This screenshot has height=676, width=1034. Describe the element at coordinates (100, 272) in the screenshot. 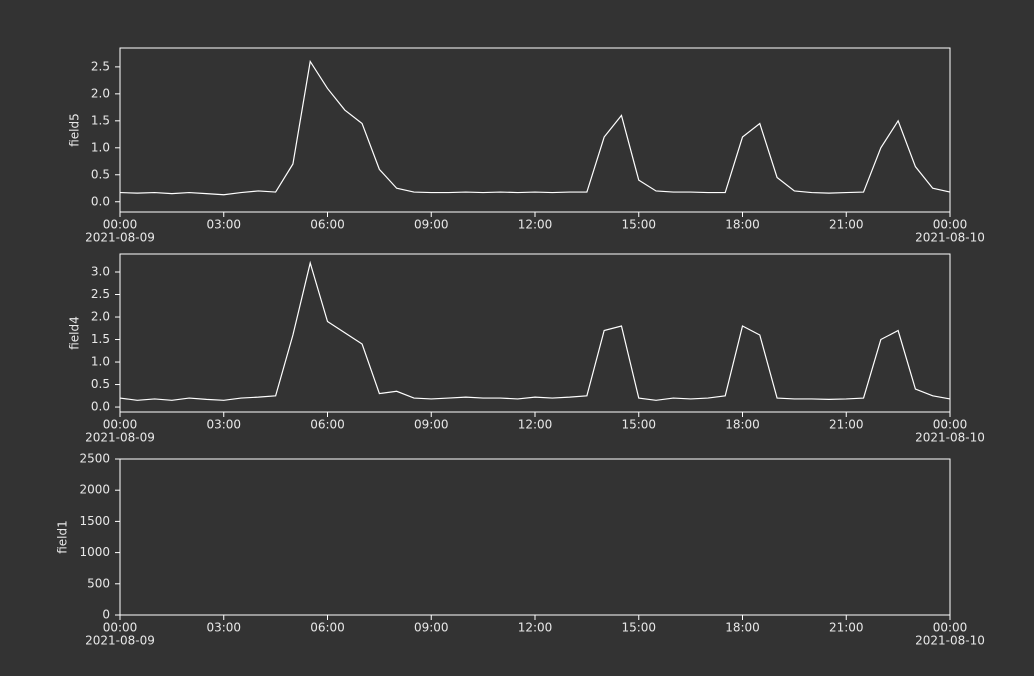

I see `y-tick-label: 3.0` at that location.